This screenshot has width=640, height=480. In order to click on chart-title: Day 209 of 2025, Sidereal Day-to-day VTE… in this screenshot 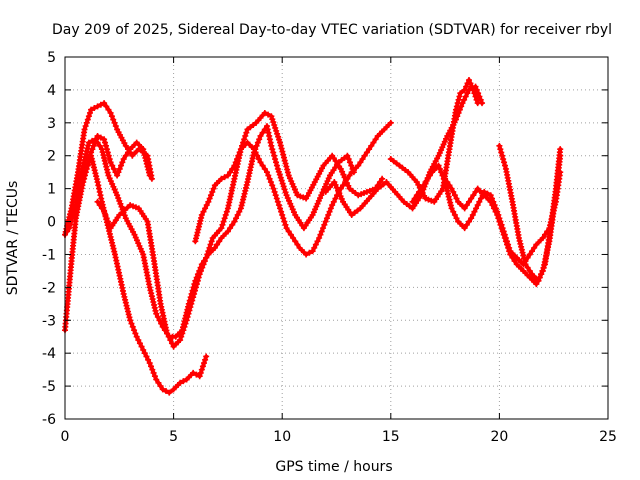, I will do `click(332, 30)`.